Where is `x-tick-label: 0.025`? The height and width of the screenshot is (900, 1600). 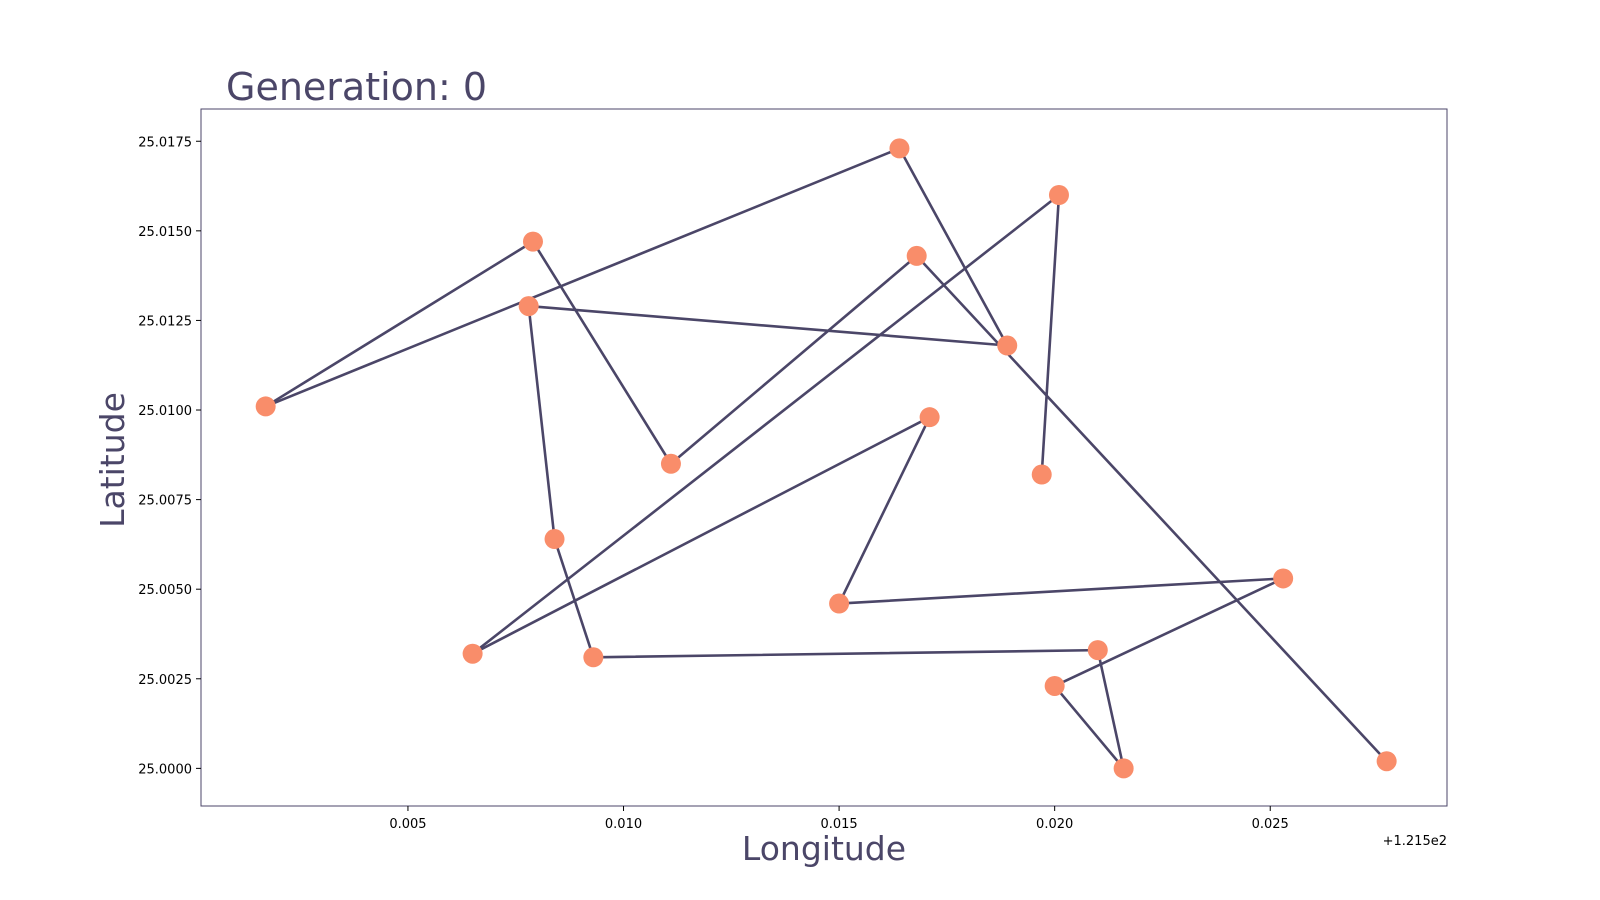 x-tick-label: 0.025 is located at coordinates (1270, 824).